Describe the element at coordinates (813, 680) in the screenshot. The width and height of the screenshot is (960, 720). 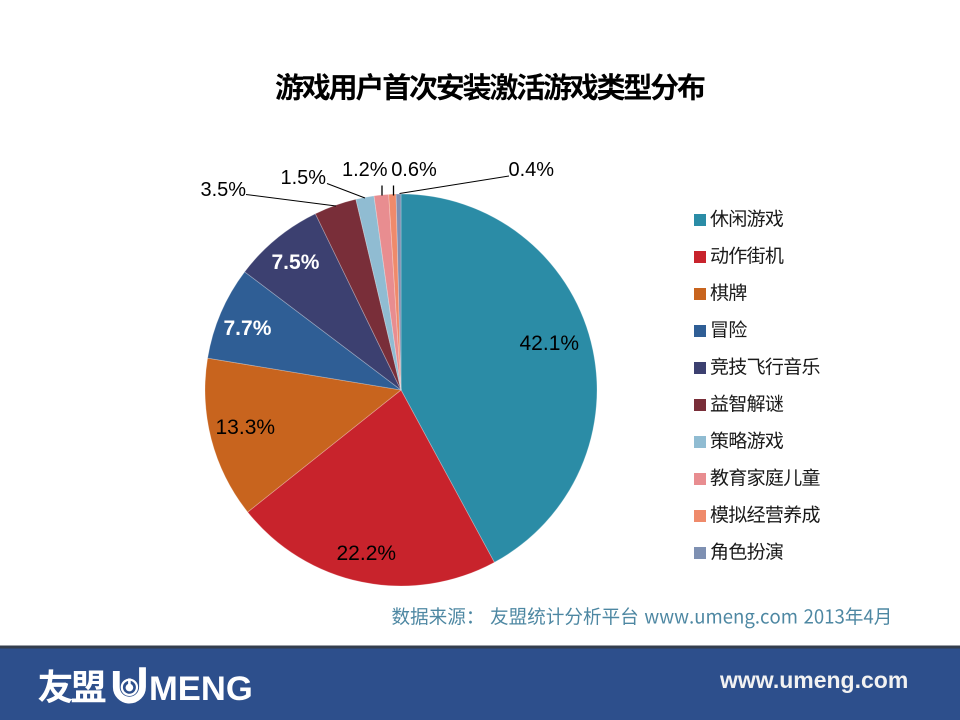
I see `svg-text: www.umeng.com` at that location.